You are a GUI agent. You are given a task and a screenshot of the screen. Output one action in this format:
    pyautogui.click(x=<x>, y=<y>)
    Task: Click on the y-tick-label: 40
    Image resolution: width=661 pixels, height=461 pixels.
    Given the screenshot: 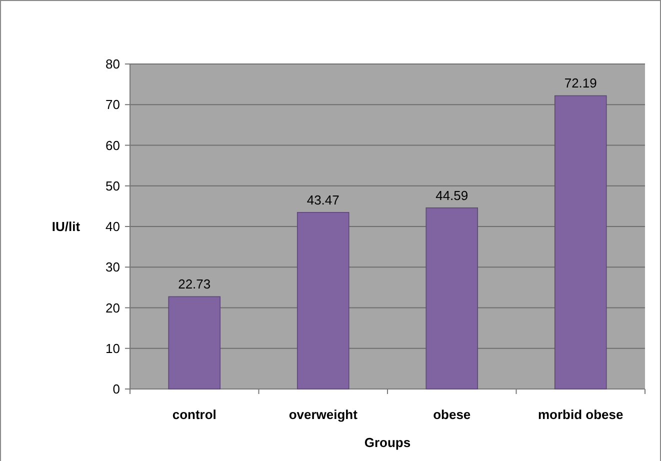 What is the action you would take?
    pyautogui.click(x=113, y=226)
    